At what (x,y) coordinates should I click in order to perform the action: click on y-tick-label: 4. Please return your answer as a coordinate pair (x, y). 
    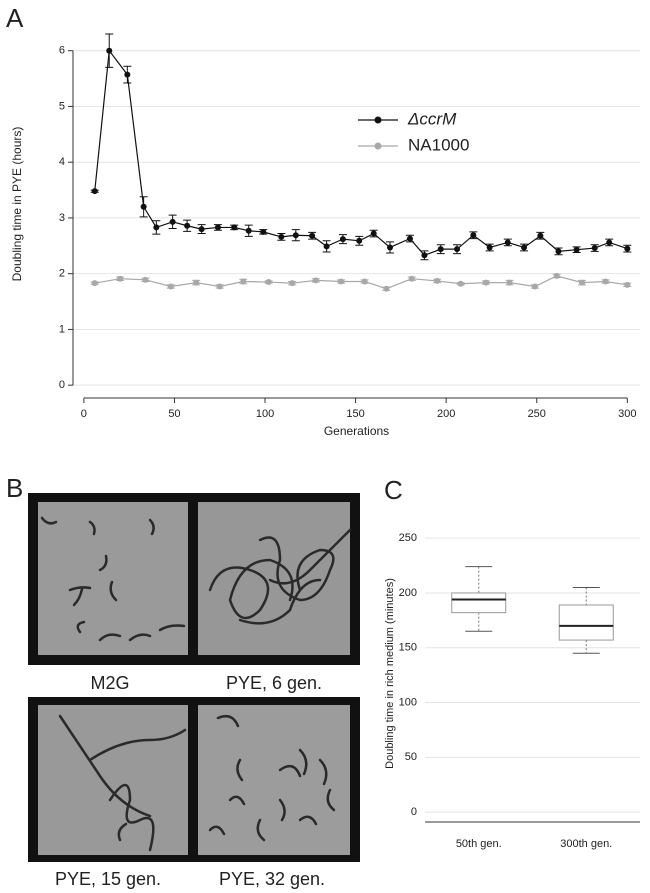
    Looking at the image, I should click on (62, 162).